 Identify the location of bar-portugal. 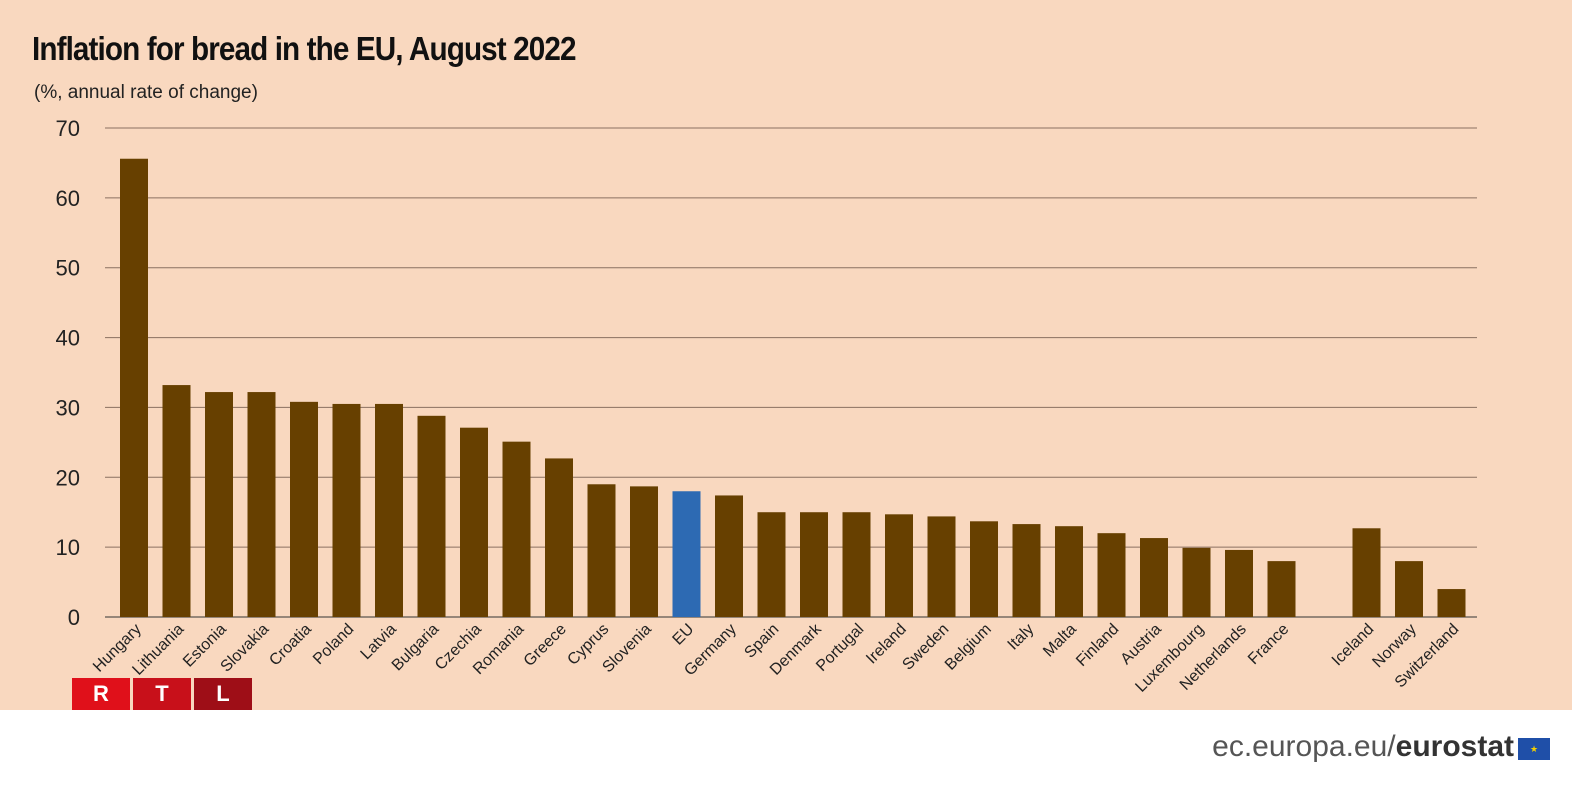
(856, 564).